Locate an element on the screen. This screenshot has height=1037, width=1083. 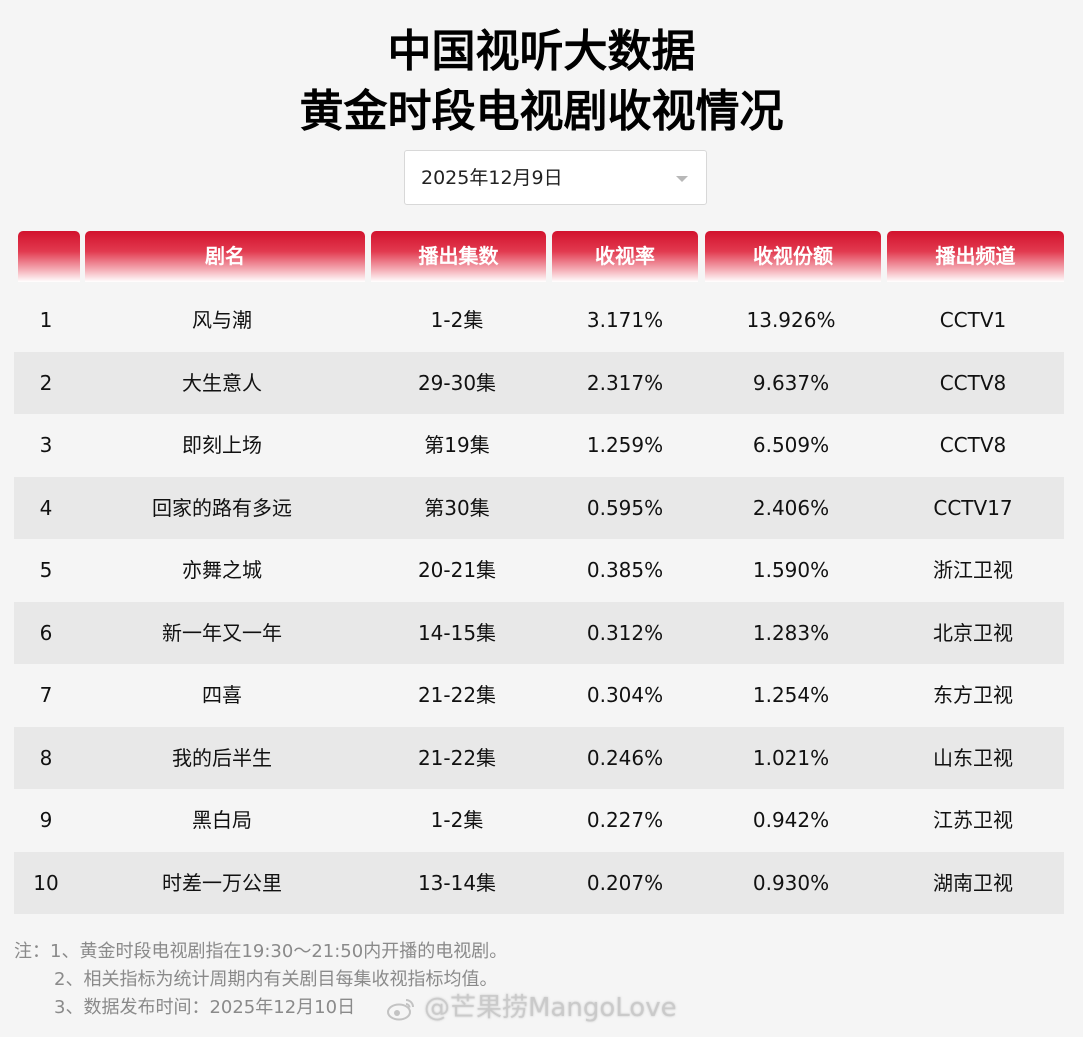
page-title-line1: 中国视听大数据 is located at coordinates (541, 51).